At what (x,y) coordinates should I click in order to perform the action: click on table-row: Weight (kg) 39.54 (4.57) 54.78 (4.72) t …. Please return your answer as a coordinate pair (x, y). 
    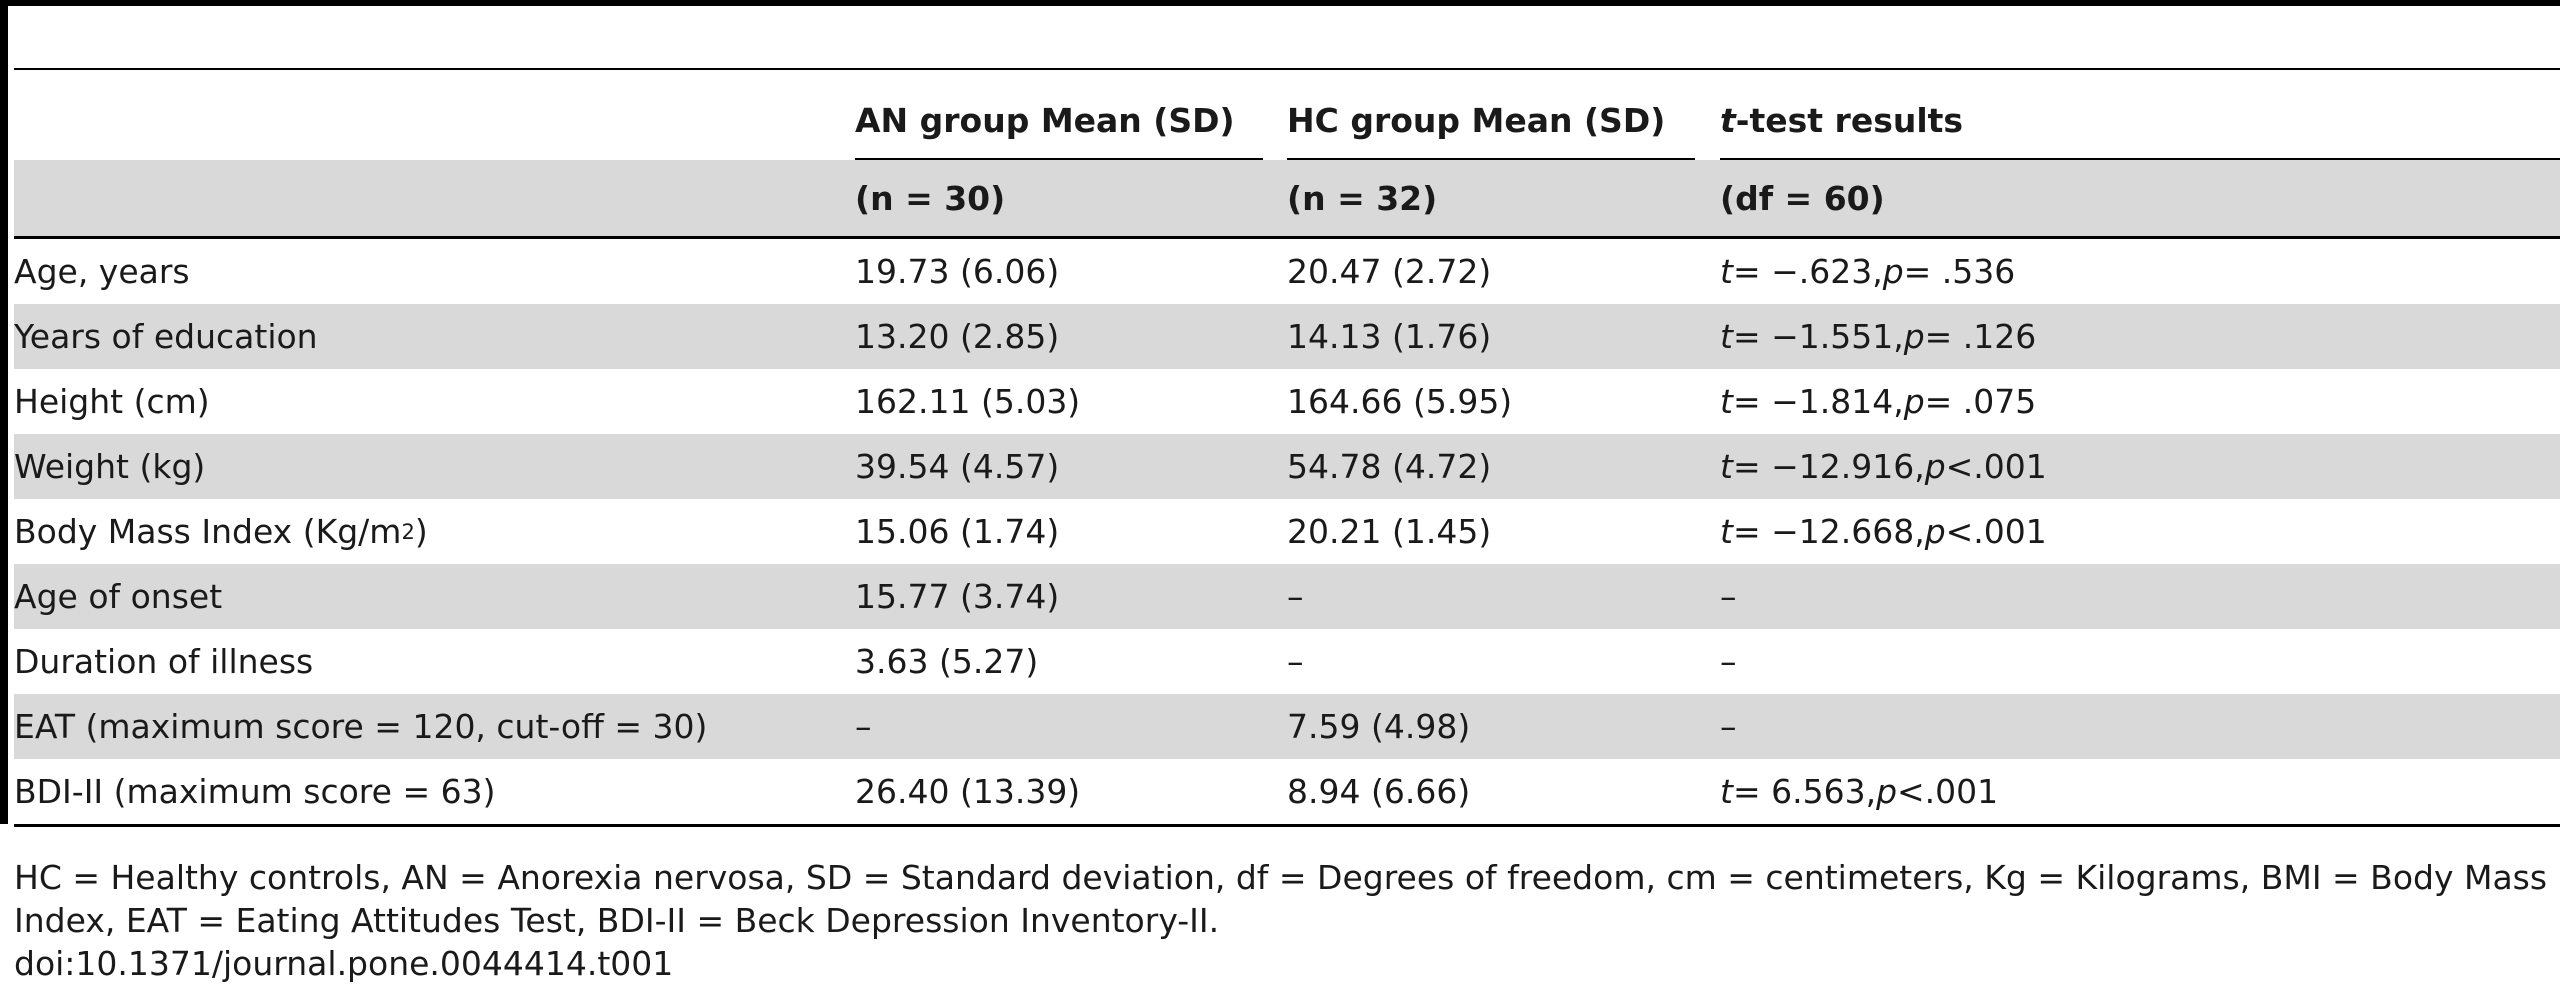
    Looking at the image, I should click on (1287, 466).